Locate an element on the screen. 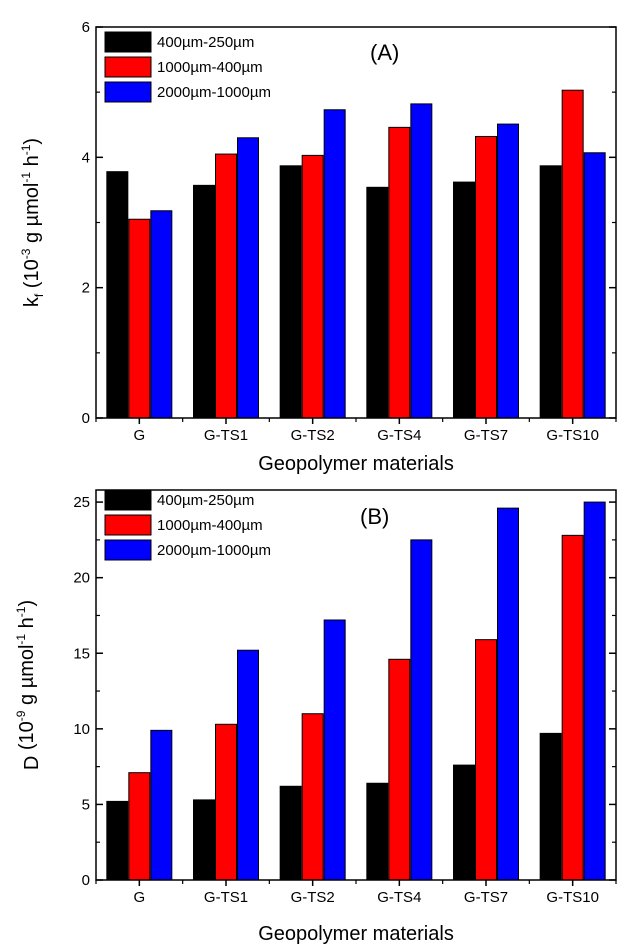 The width and height of the screenshot is (624, 948). y-tick-label: 10 is located at coordinates (81, 729).